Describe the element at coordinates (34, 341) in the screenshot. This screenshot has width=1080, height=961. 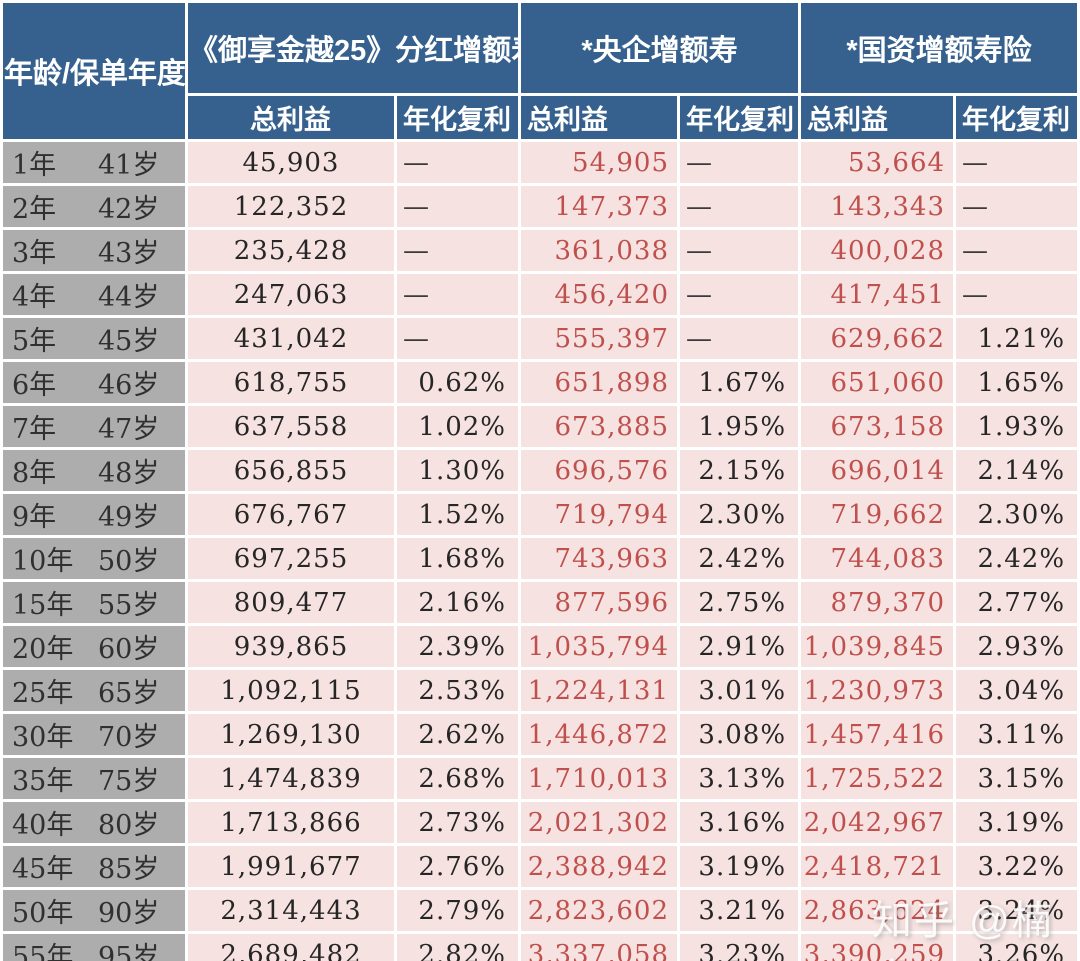
I see `policy-year-label: 5年` at that location.